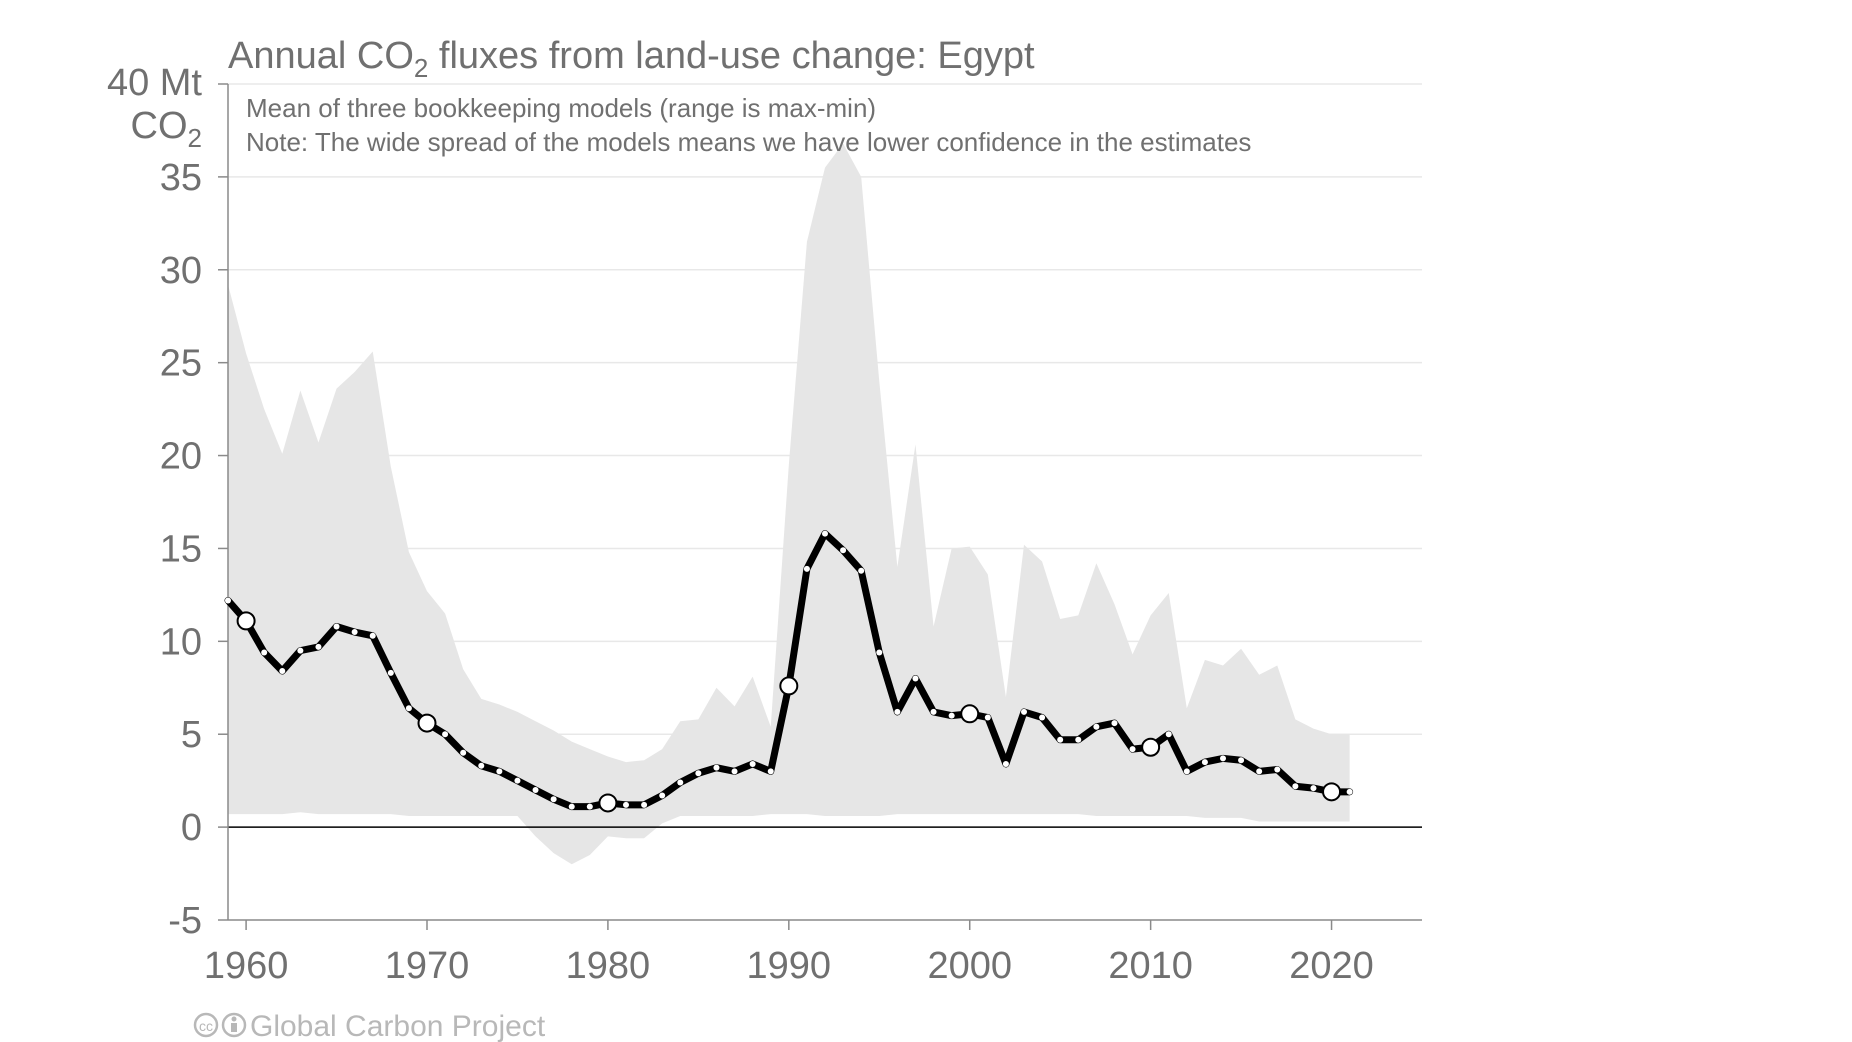 The image size is (1852, 1042). I want to click on y-unit-label-bottom: CO2, so click(166, 129).